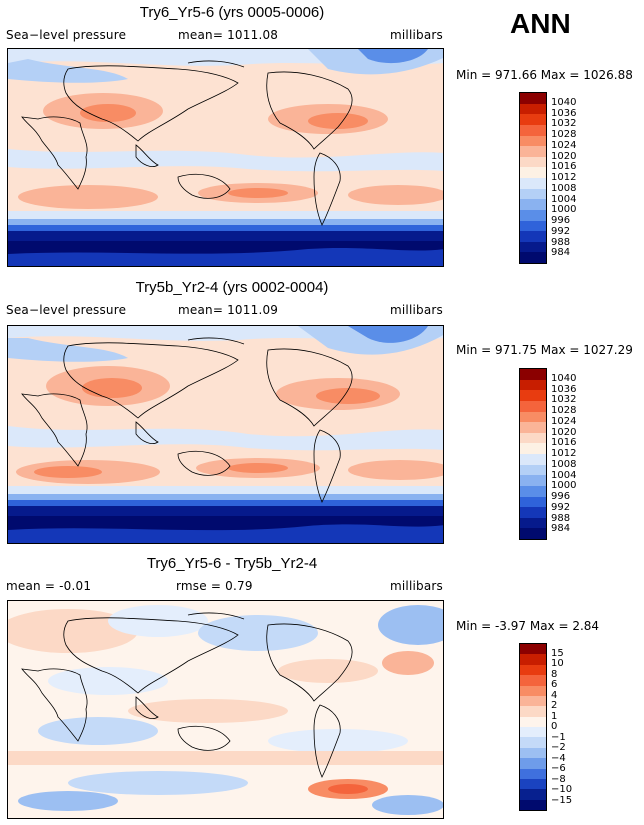 The width and height of the screenshot is (644, 825). Describe the element at coordinates (564, 464) in the screenshot. I see `panel2-level-label: 1008` at that location.